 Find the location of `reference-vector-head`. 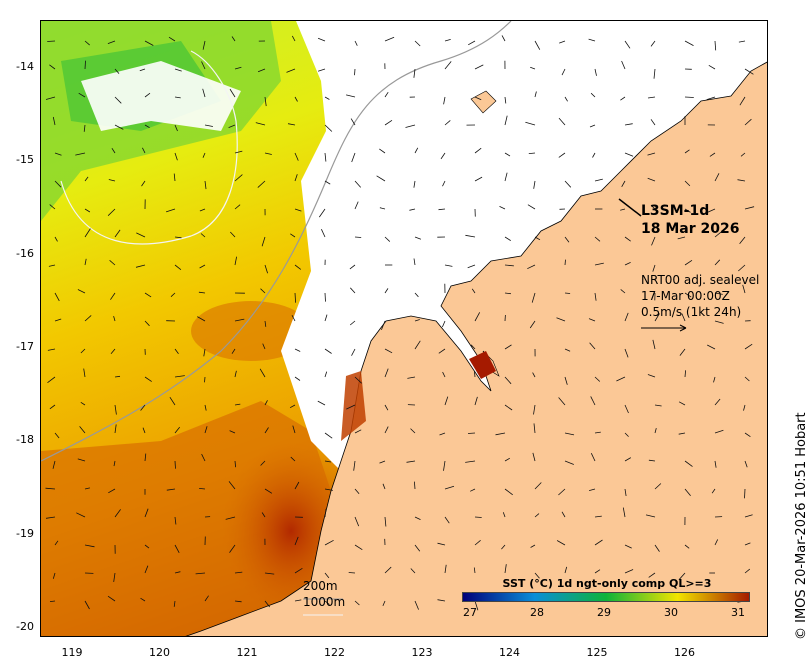

reference-vector-head is located at coordinates (683, 328).